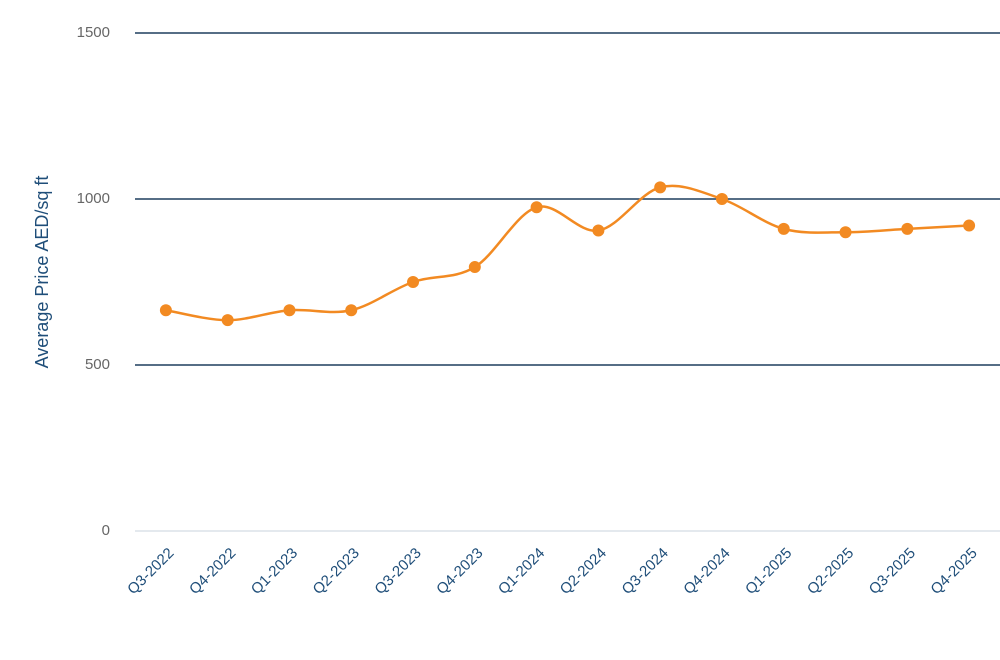 Image resolution: width=1000 pixels, height=660 pixels. What do you see at coordinates (953, 571) in the screenshot?
I see `x-tick-label: Q4-2025` at bounding box center [953, 571].